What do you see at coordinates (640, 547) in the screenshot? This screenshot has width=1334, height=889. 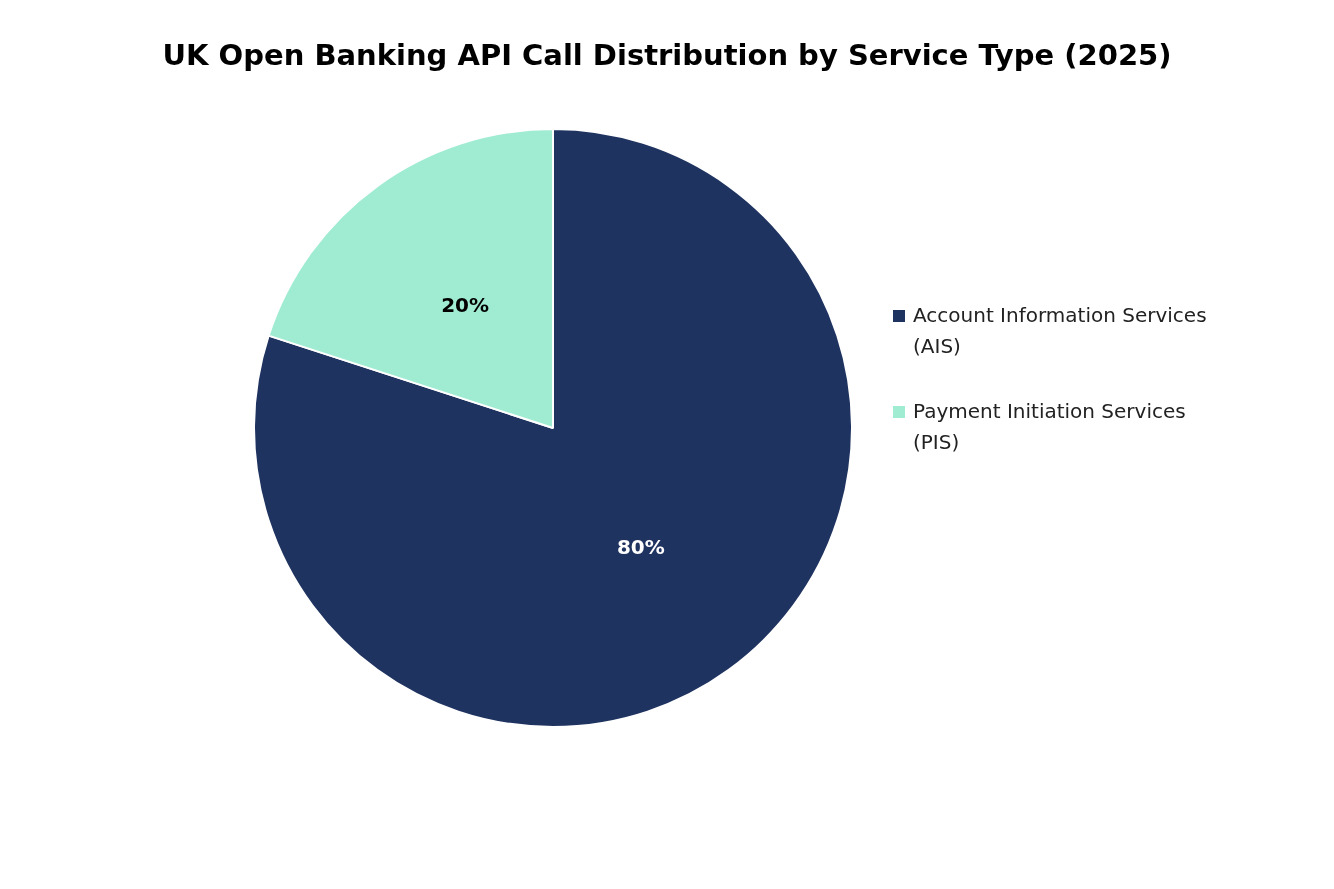 I see `data-label: 80%` at bounding box center [640, 547].